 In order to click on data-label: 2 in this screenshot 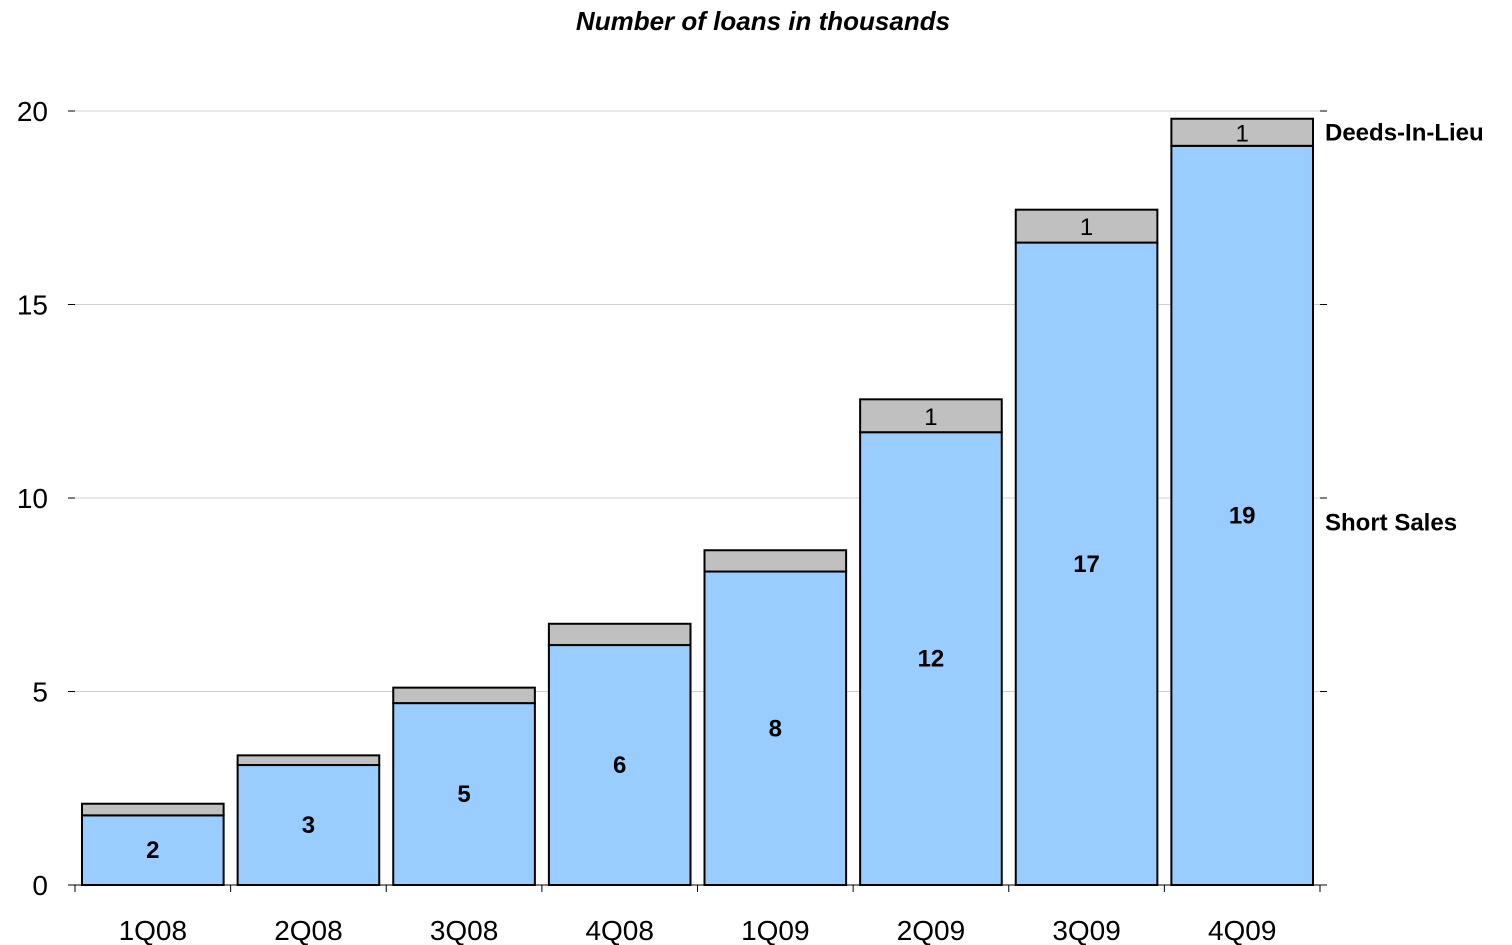, I will do `click(152, 850)`.